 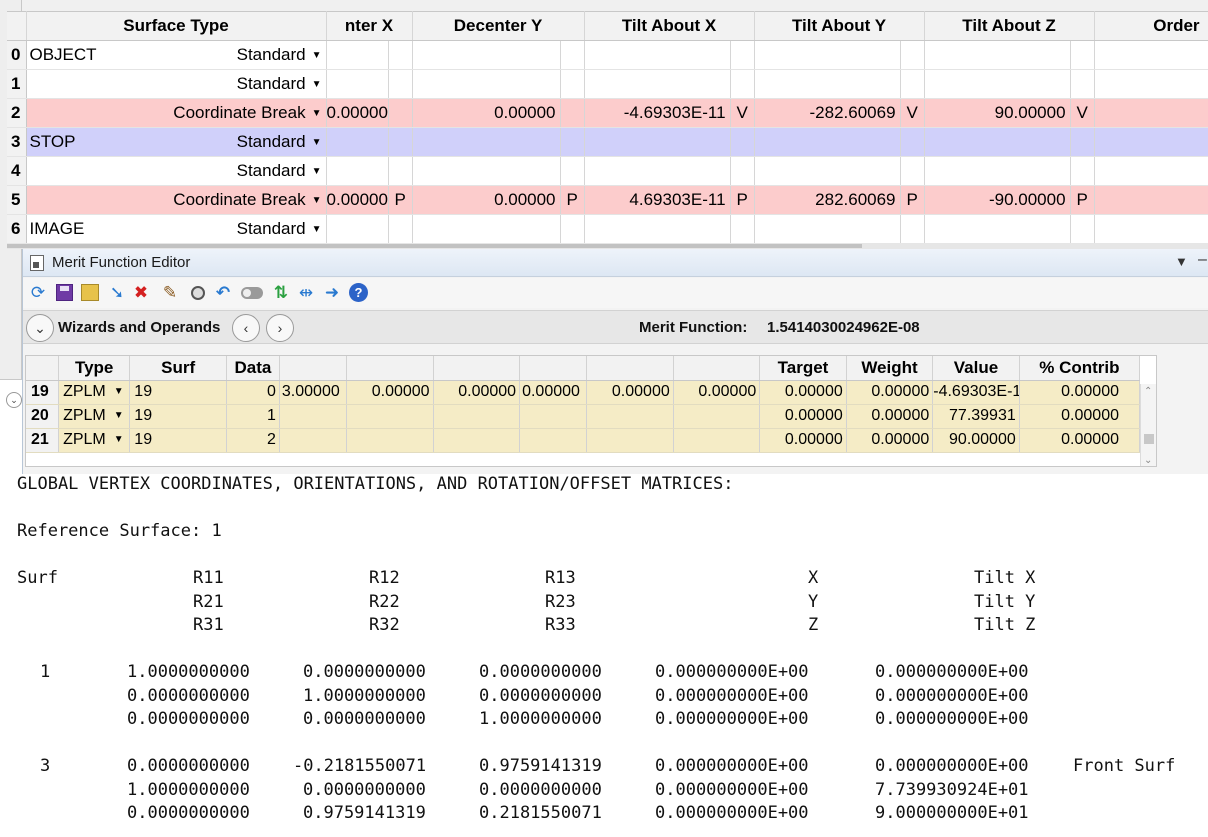 What do you see at coordinates (890, 368) in the screenshot?
I see `col-header-weight: Weight` at bounding box center [890, 368].